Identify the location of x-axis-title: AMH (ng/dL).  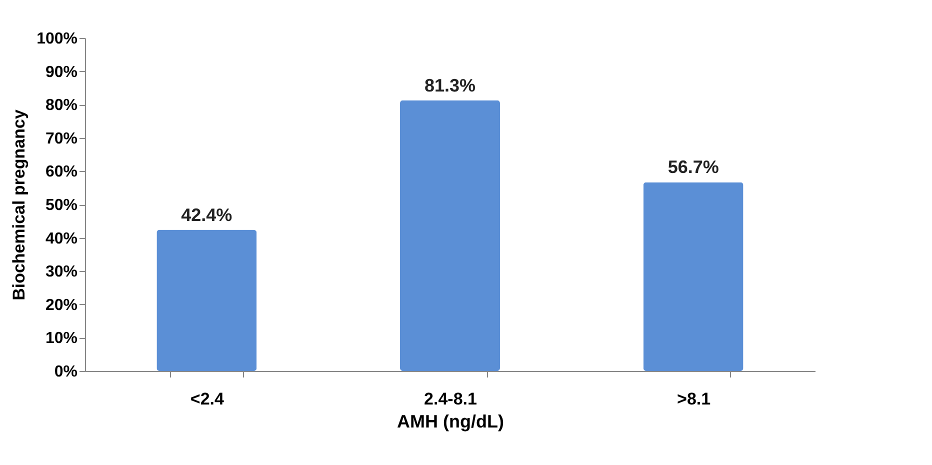
(450, 422).